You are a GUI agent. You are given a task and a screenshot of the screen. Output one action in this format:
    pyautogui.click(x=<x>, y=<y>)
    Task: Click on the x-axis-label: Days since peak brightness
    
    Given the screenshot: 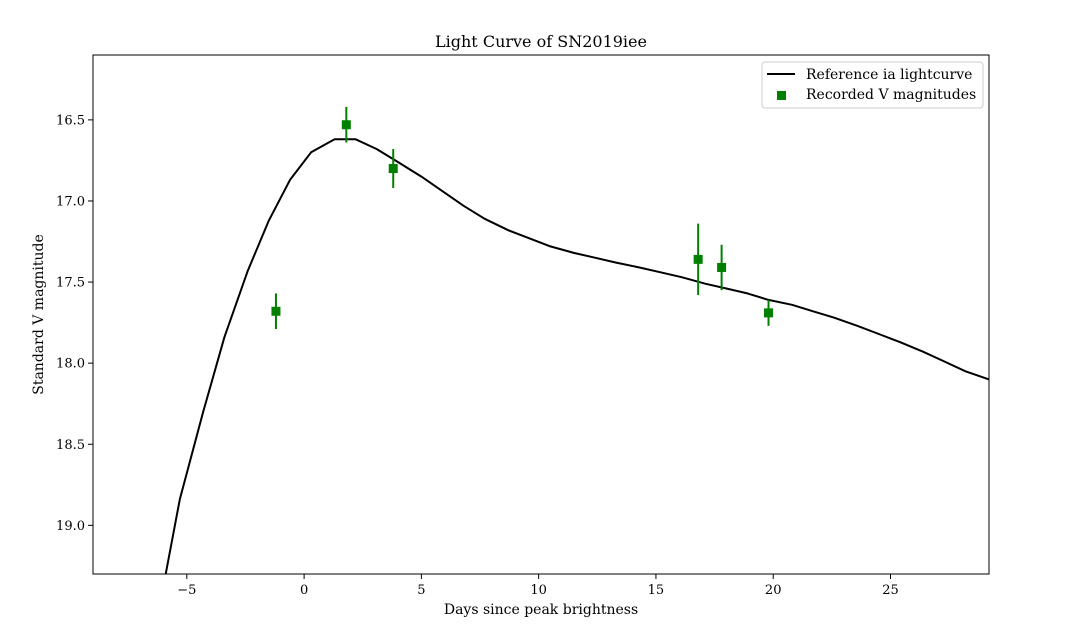 What is the action you would take?
    pyautogui.click(x=541, y=610)
    